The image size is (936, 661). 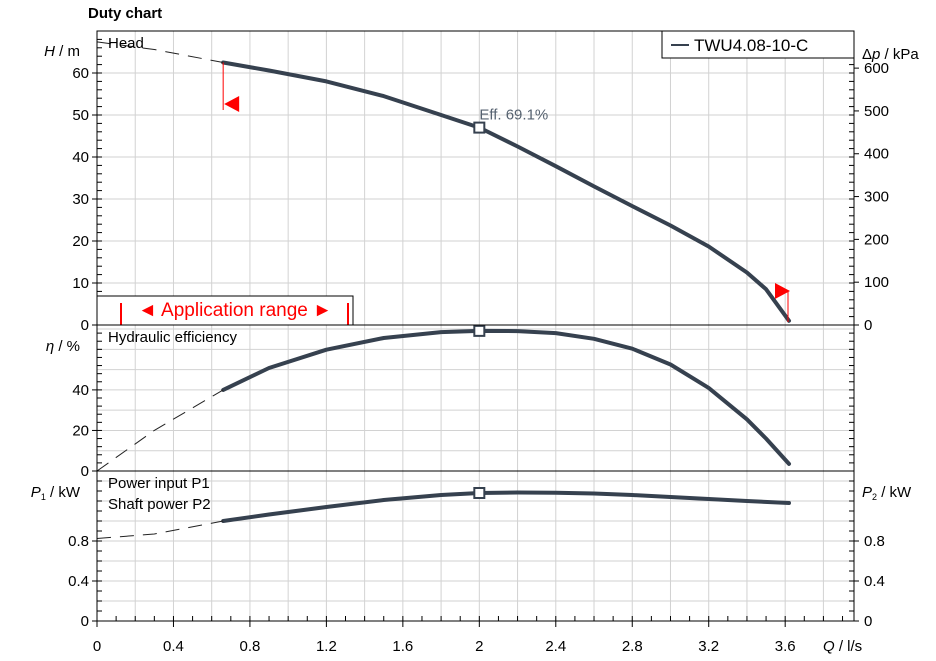 What do you see at coordinates (890, 54) in the screenshot?
I see `ylabel-right-head: Δp / kPa` at bounding box center [890, 54].